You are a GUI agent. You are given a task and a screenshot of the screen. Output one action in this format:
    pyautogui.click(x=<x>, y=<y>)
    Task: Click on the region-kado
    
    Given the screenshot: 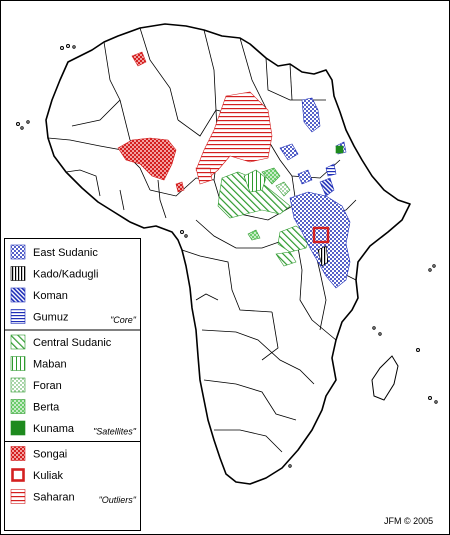 What is the action you would take?
    pyautogui.click(x=323, y=256)
    